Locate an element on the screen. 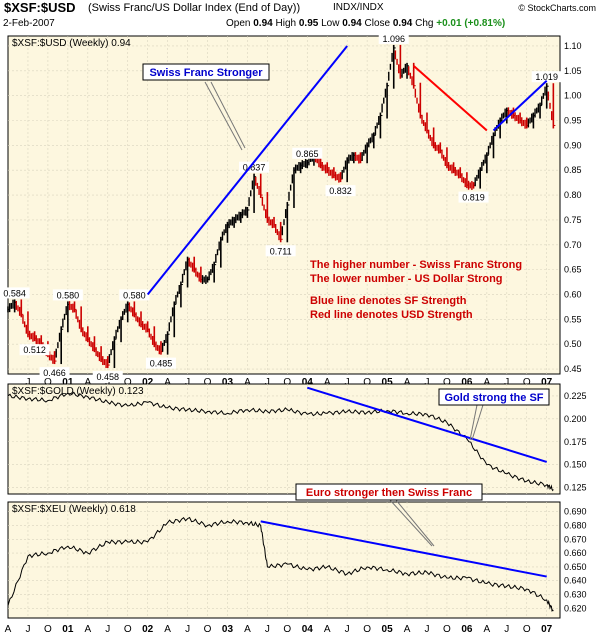 The height and width of the screenshot is (639, 600). y-tick-label: 0.60 is located at coordinates (573, 294).